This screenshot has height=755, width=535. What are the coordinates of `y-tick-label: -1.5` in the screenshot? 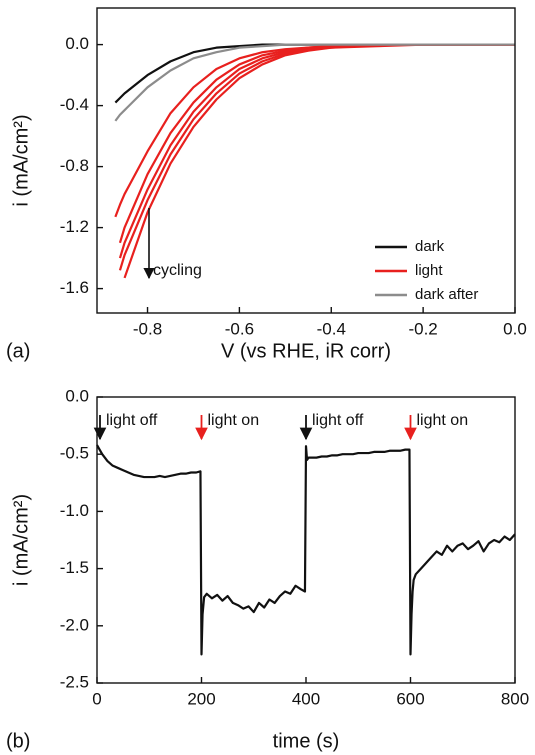 It's located at (74, 567).